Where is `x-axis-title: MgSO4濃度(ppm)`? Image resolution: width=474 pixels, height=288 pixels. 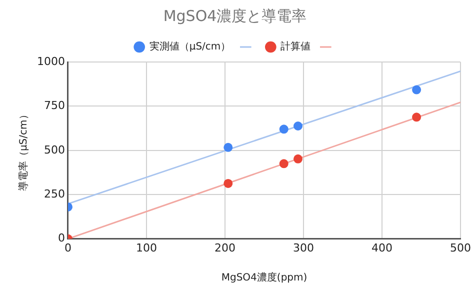 x-axis-title: MgSO4濃度(ppm) is located at coordinates (264, 278).